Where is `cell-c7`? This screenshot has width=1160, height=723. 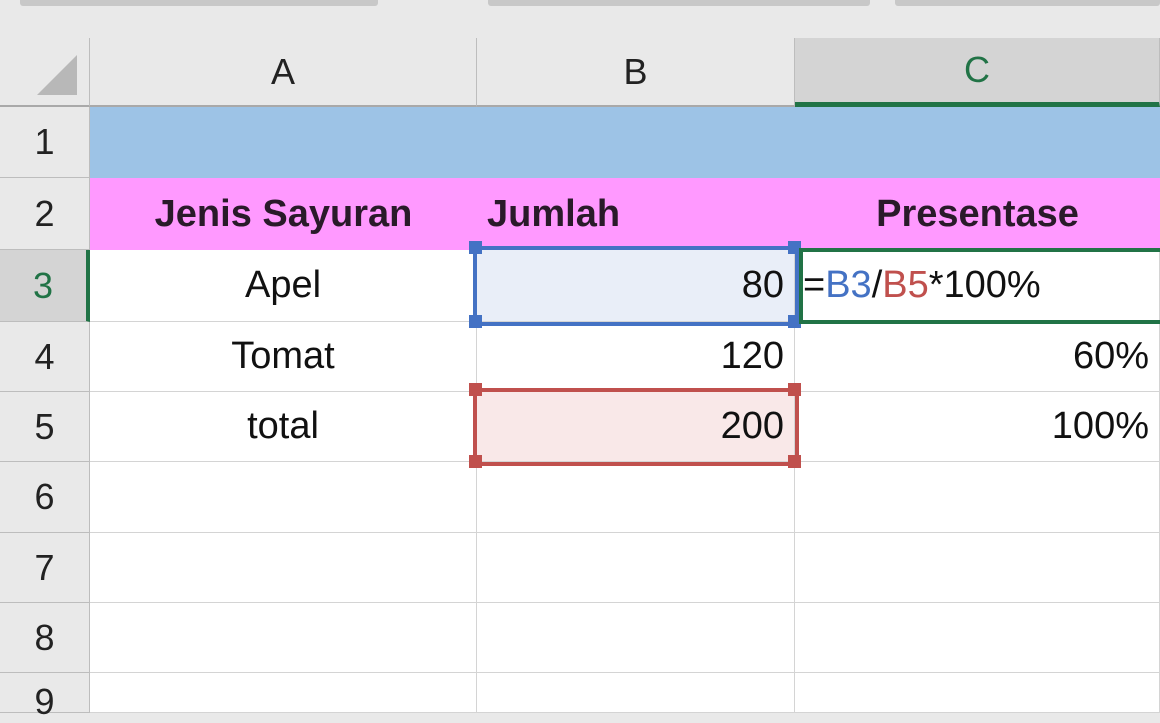
cell-c7 is located at coordinates (977, 568).